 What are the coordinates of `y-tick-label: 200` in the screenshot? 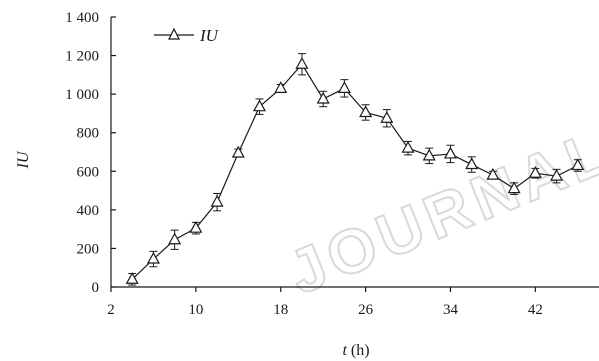 It's located at (88, 249).